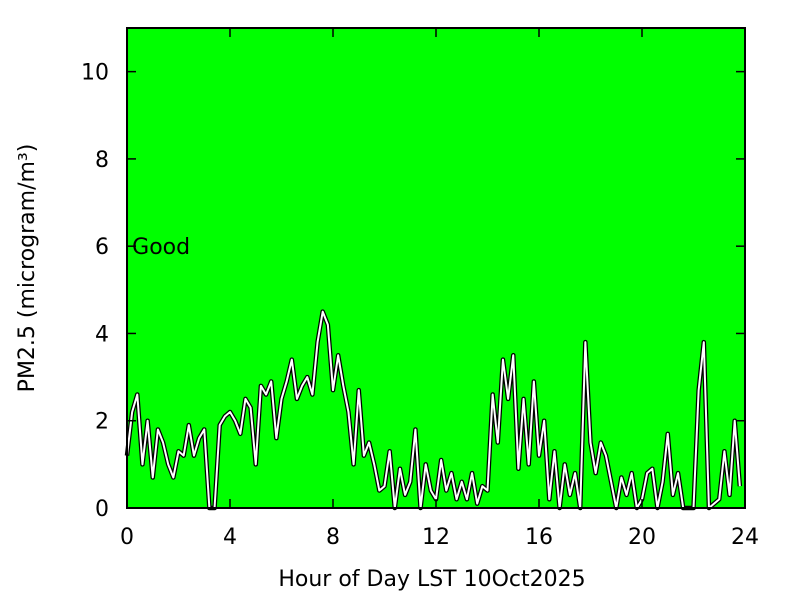  I want to click on y-tick-label: 10, so click(95, 73).